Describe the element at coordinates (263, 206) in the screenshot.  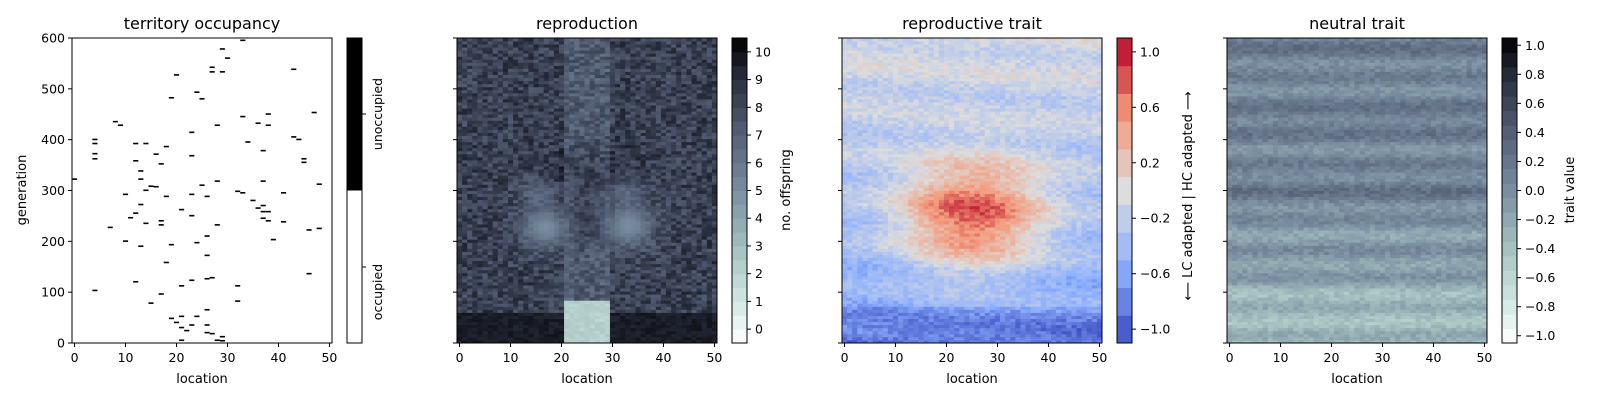
I see `unoccupied-cell` at that location.